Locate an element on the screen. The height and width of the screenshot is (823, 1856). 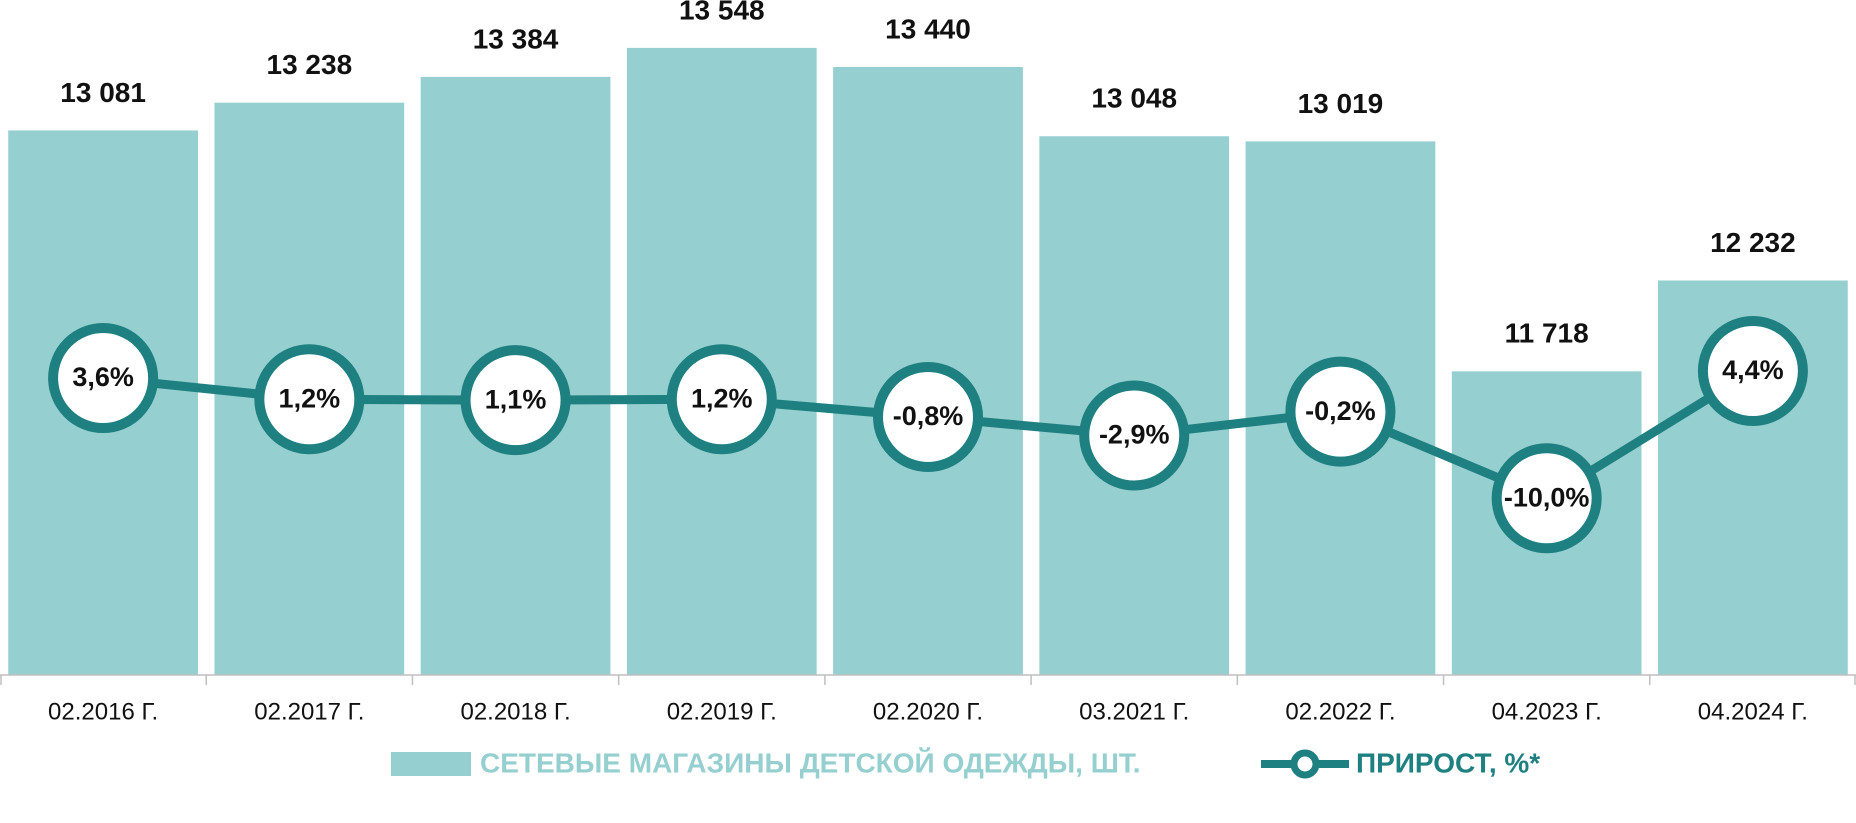
line-value-label: -2,9% is located at coordinates (1134, 435).